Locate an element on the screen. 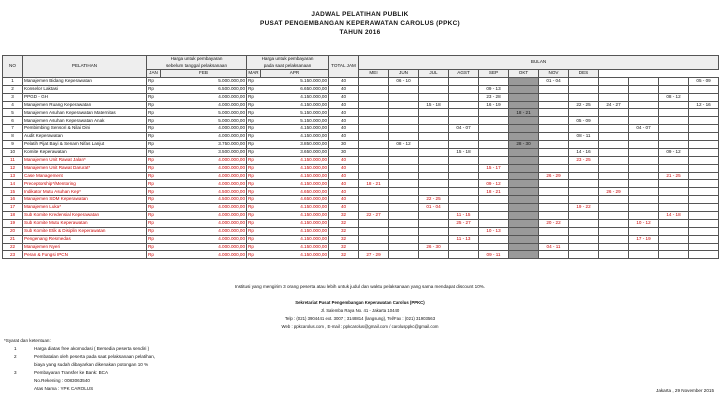  price-before: 3.500.000,00 is located at coordinates (204, 152).